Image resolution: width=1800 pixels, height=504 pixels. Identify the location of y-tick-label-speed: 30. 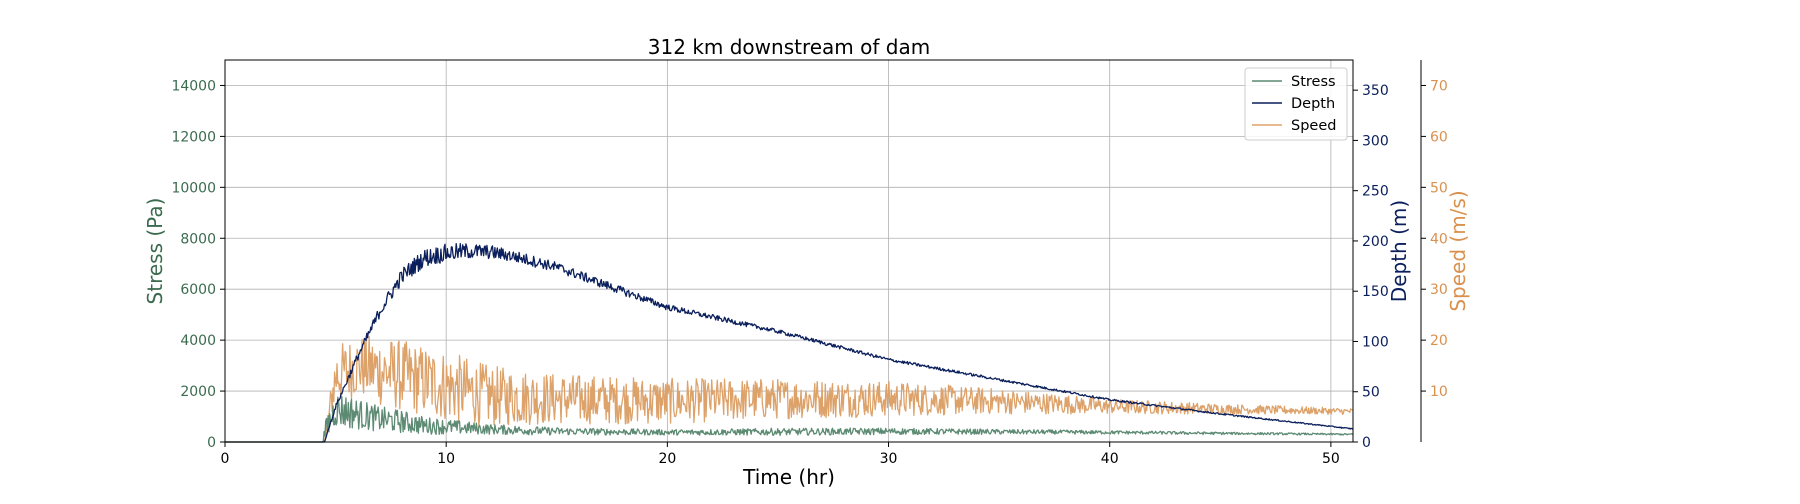
(1439, 290).